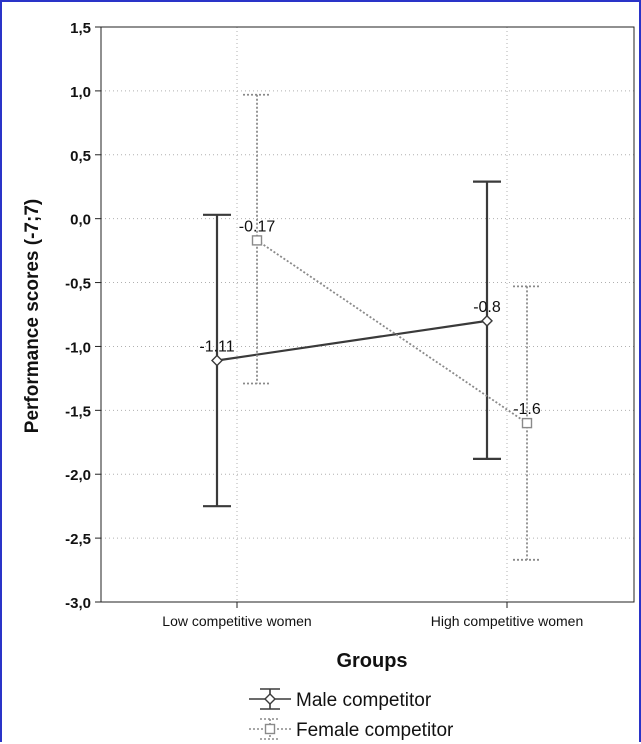 The height and width of the screenshot is (744, 641). What do you see at coordinates (352, 340) in the screenshot?
I see `series-line` at bounding box center [352, 340].